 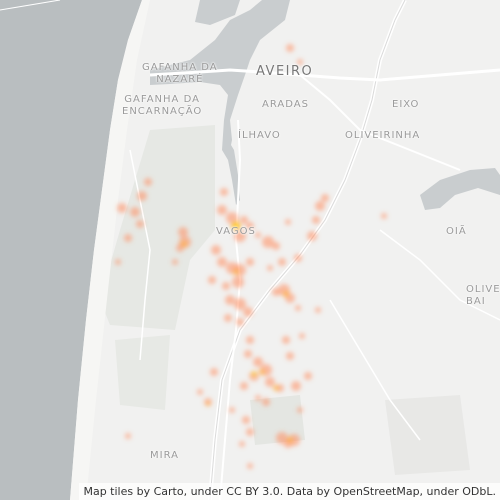 What do you see at coordinates (483, 295) in the screenshot?
I see `place-label-oliveira-do-bairro: OLIVE BAI` at bounding box center [483, 295].